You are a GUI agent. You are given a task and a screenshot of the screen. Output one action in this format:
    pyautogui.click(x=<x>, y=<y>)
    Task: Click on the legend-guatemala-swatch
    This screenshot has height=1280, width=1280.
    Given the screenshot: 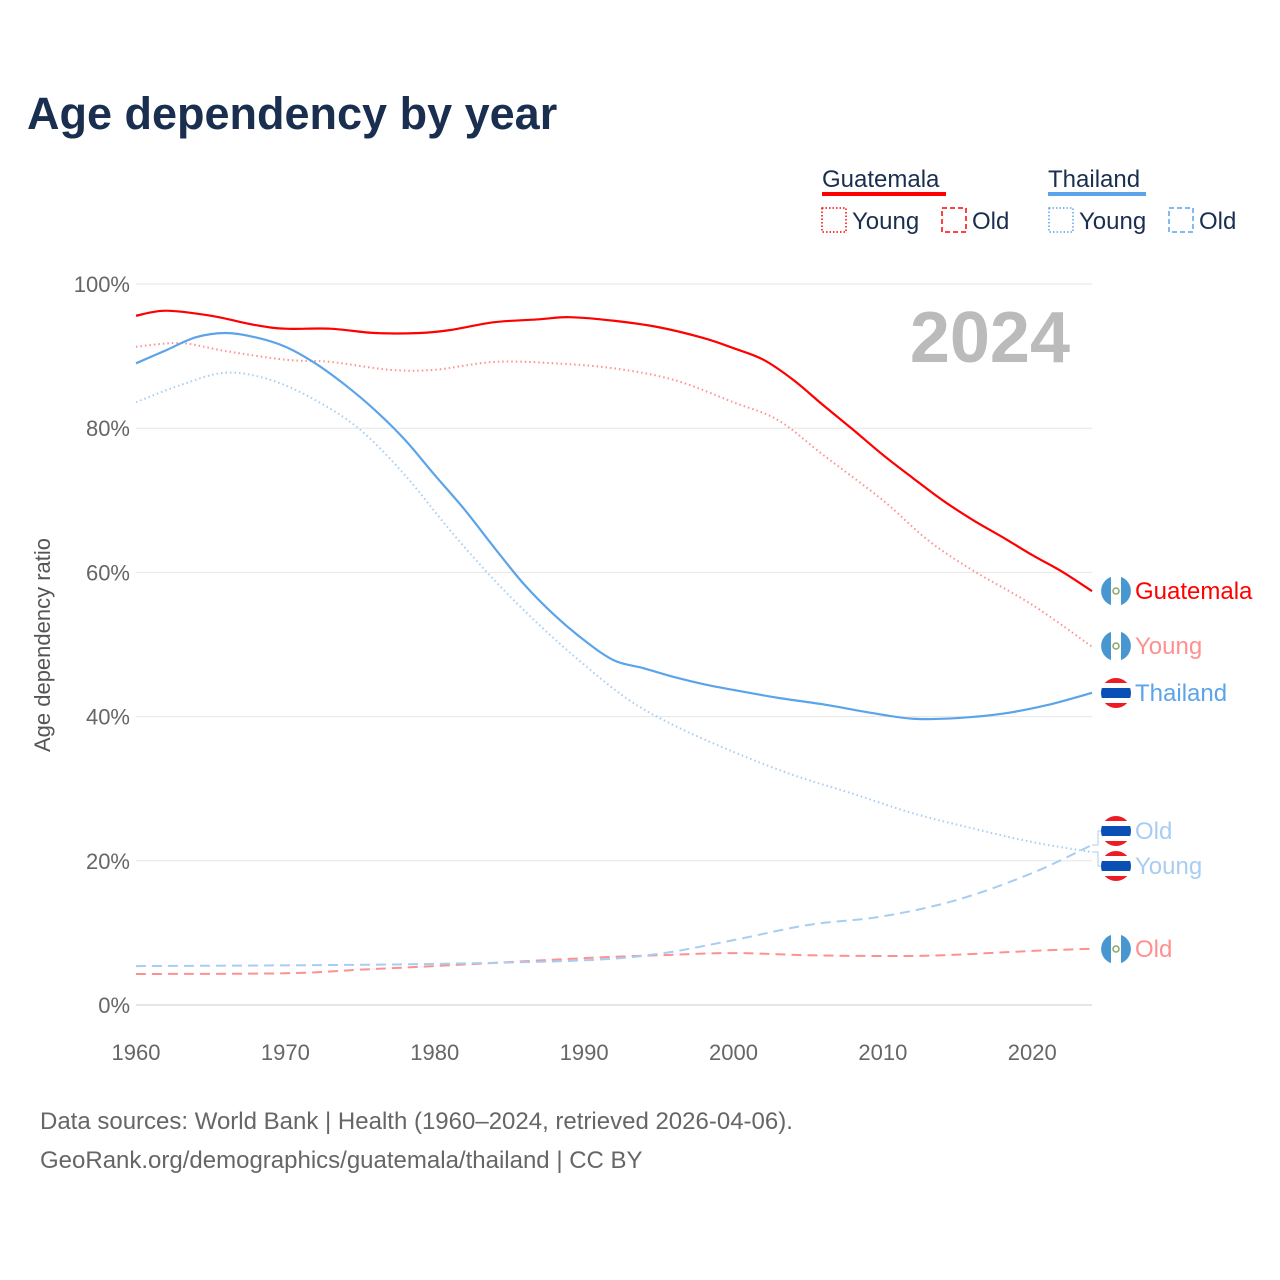 What is the action you would take?
    pyautogui.click(x=884, y=194)
    